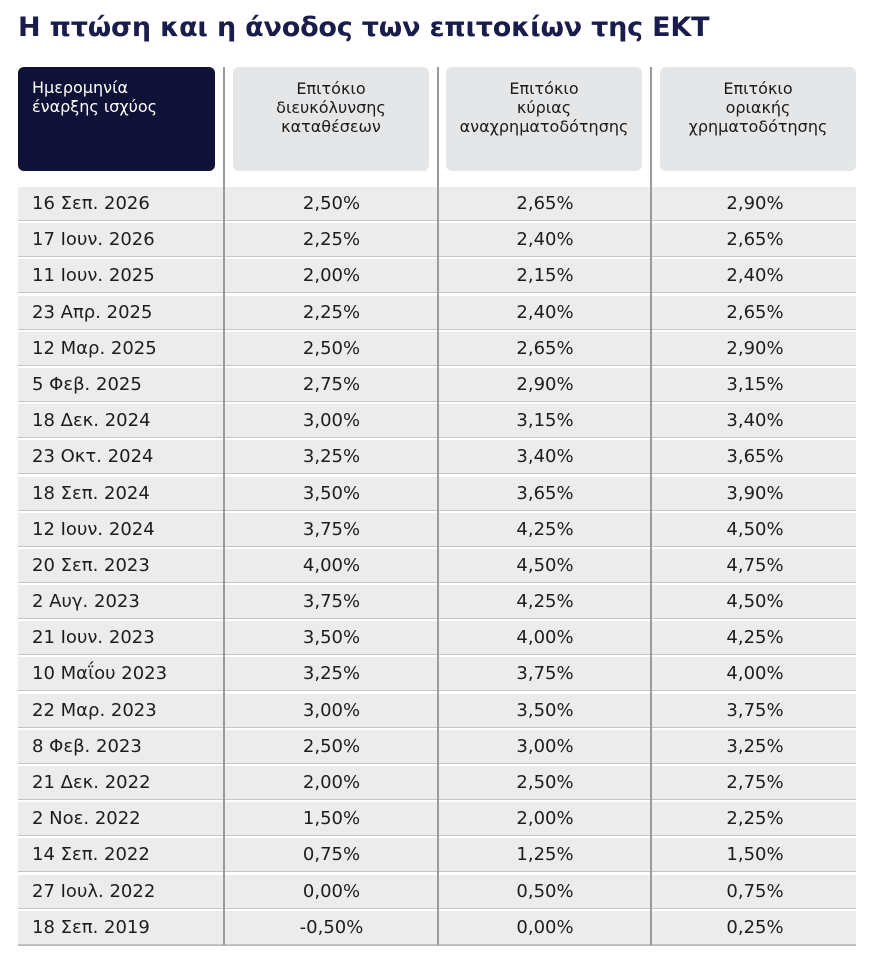 The height and width of the screenshot is (971, 880). I want to click on main-refinancing-rate-cell: 3,75%, so click(545, 674).